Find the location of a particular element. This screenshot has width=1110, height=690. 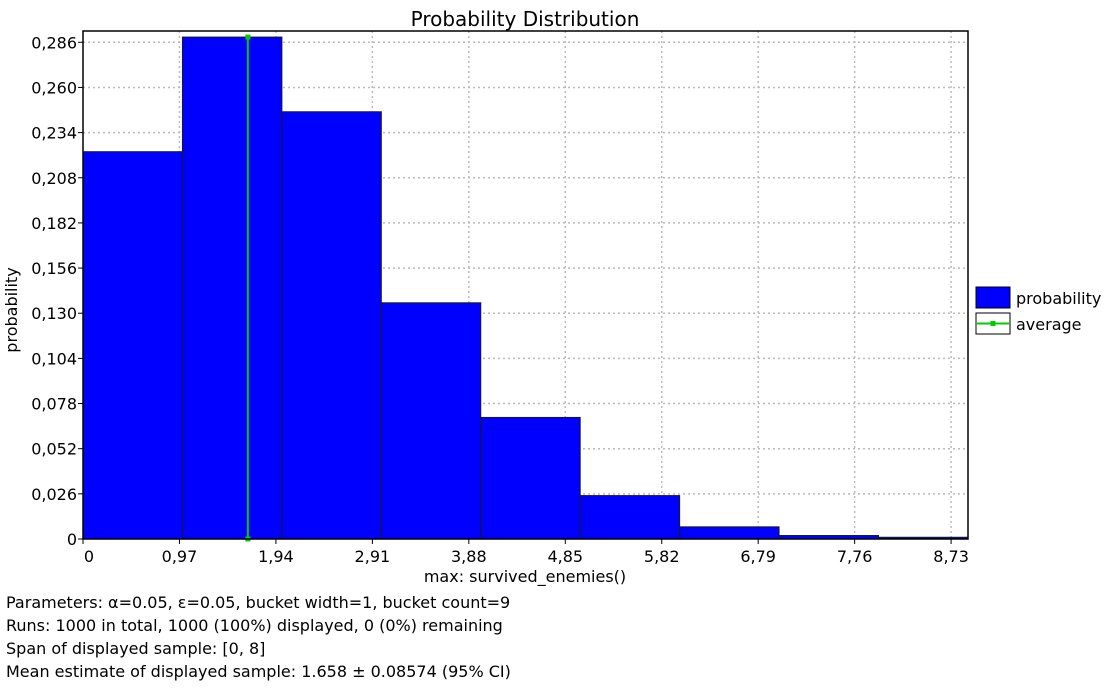

y-tick-label: 0,208 is located at coordinates (54, 178).